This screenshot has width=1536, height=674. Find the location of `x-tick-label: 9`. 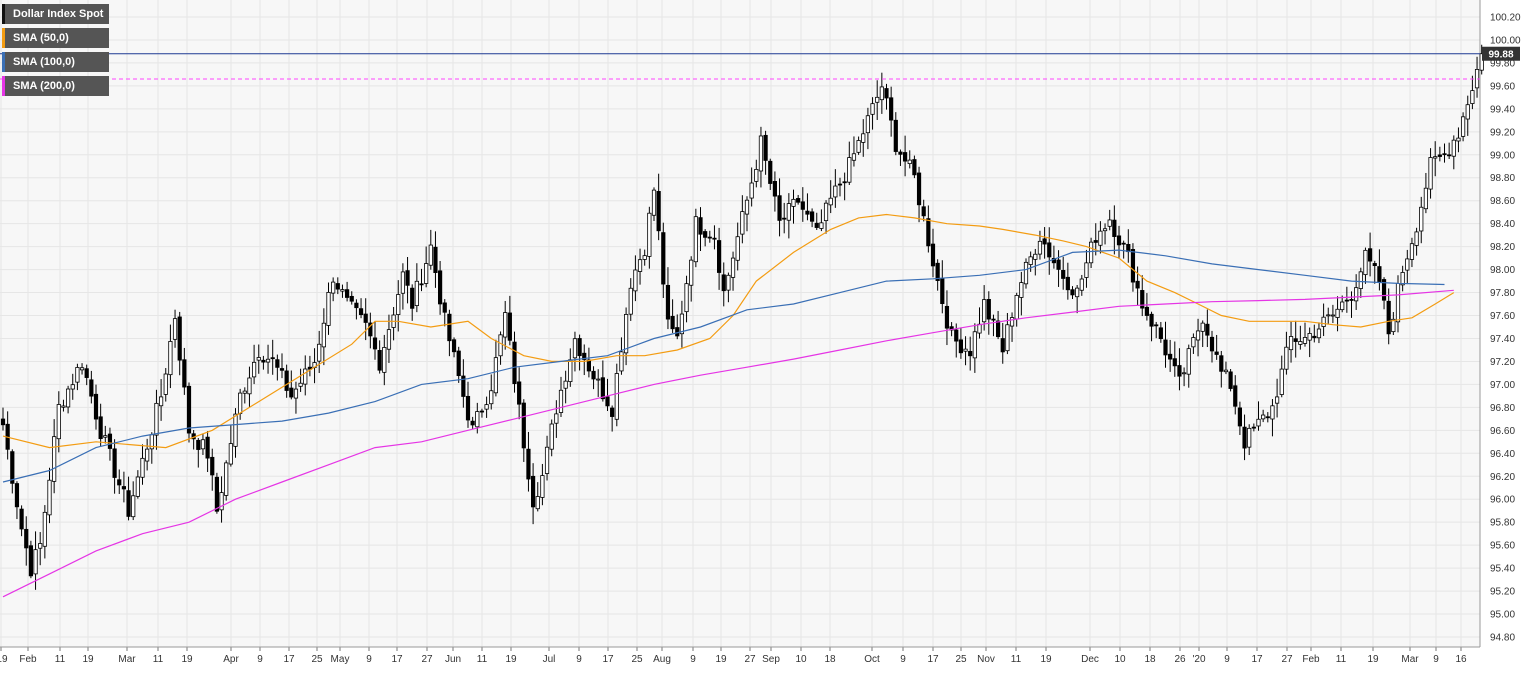

x-tick-label: 9 is located at coordinates (579, 659).